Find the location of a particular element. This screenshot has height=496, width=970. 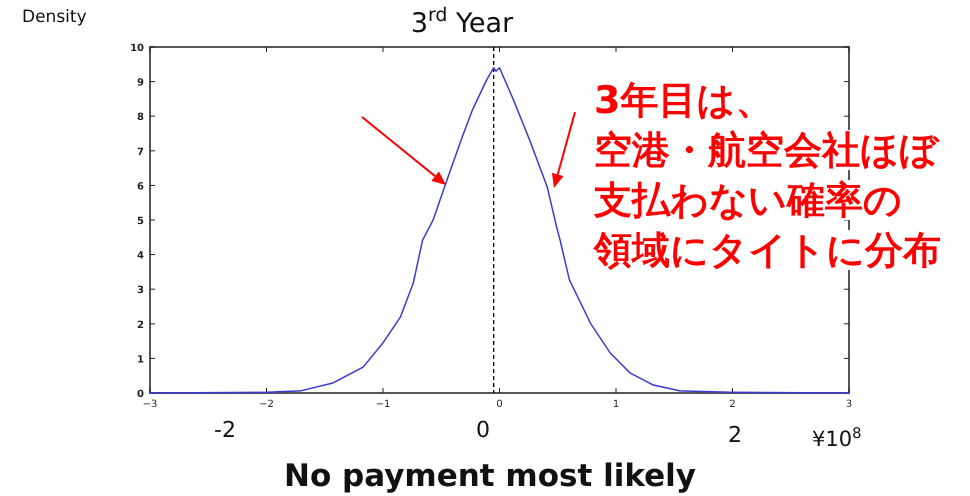

x-tick-label: −3 is located at coordinates (150, 404).